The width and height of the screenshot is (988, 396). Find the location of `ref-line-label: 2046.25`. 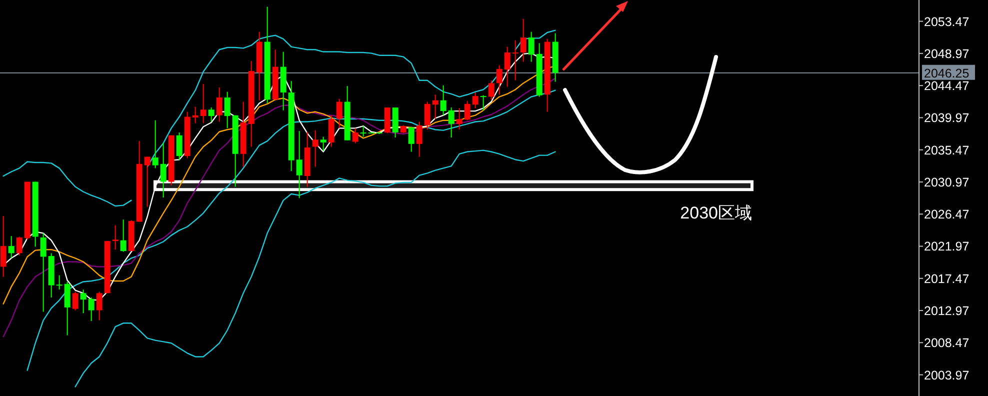

ref-line-label: 2046.25 is located at coordinates (947, 73).